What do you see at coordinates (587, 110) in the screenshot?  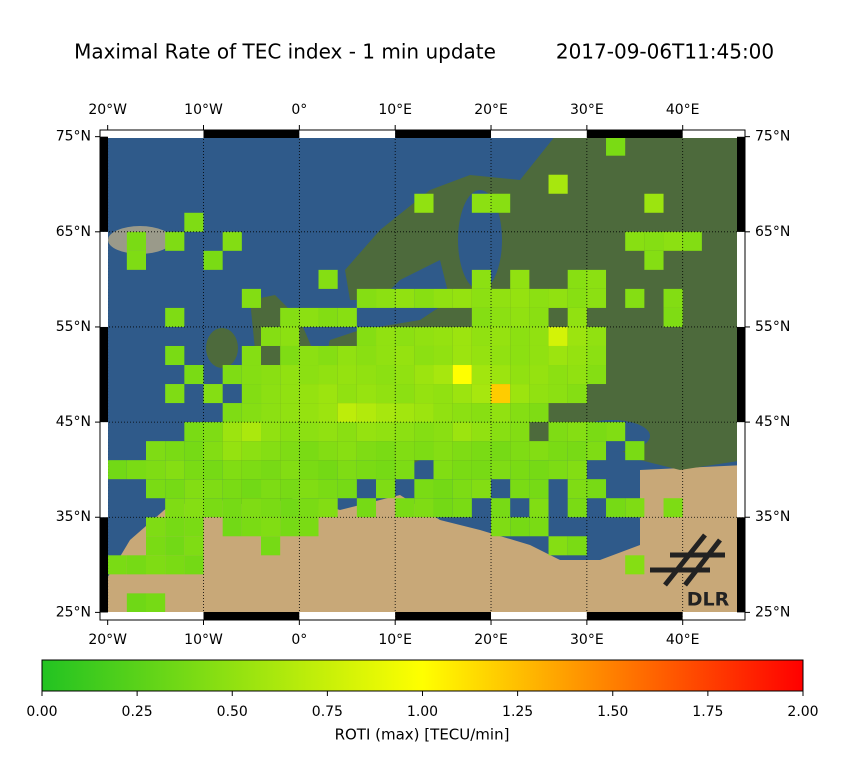 I see `x-tick-label: 30°E` at bounding box center [587, 110].